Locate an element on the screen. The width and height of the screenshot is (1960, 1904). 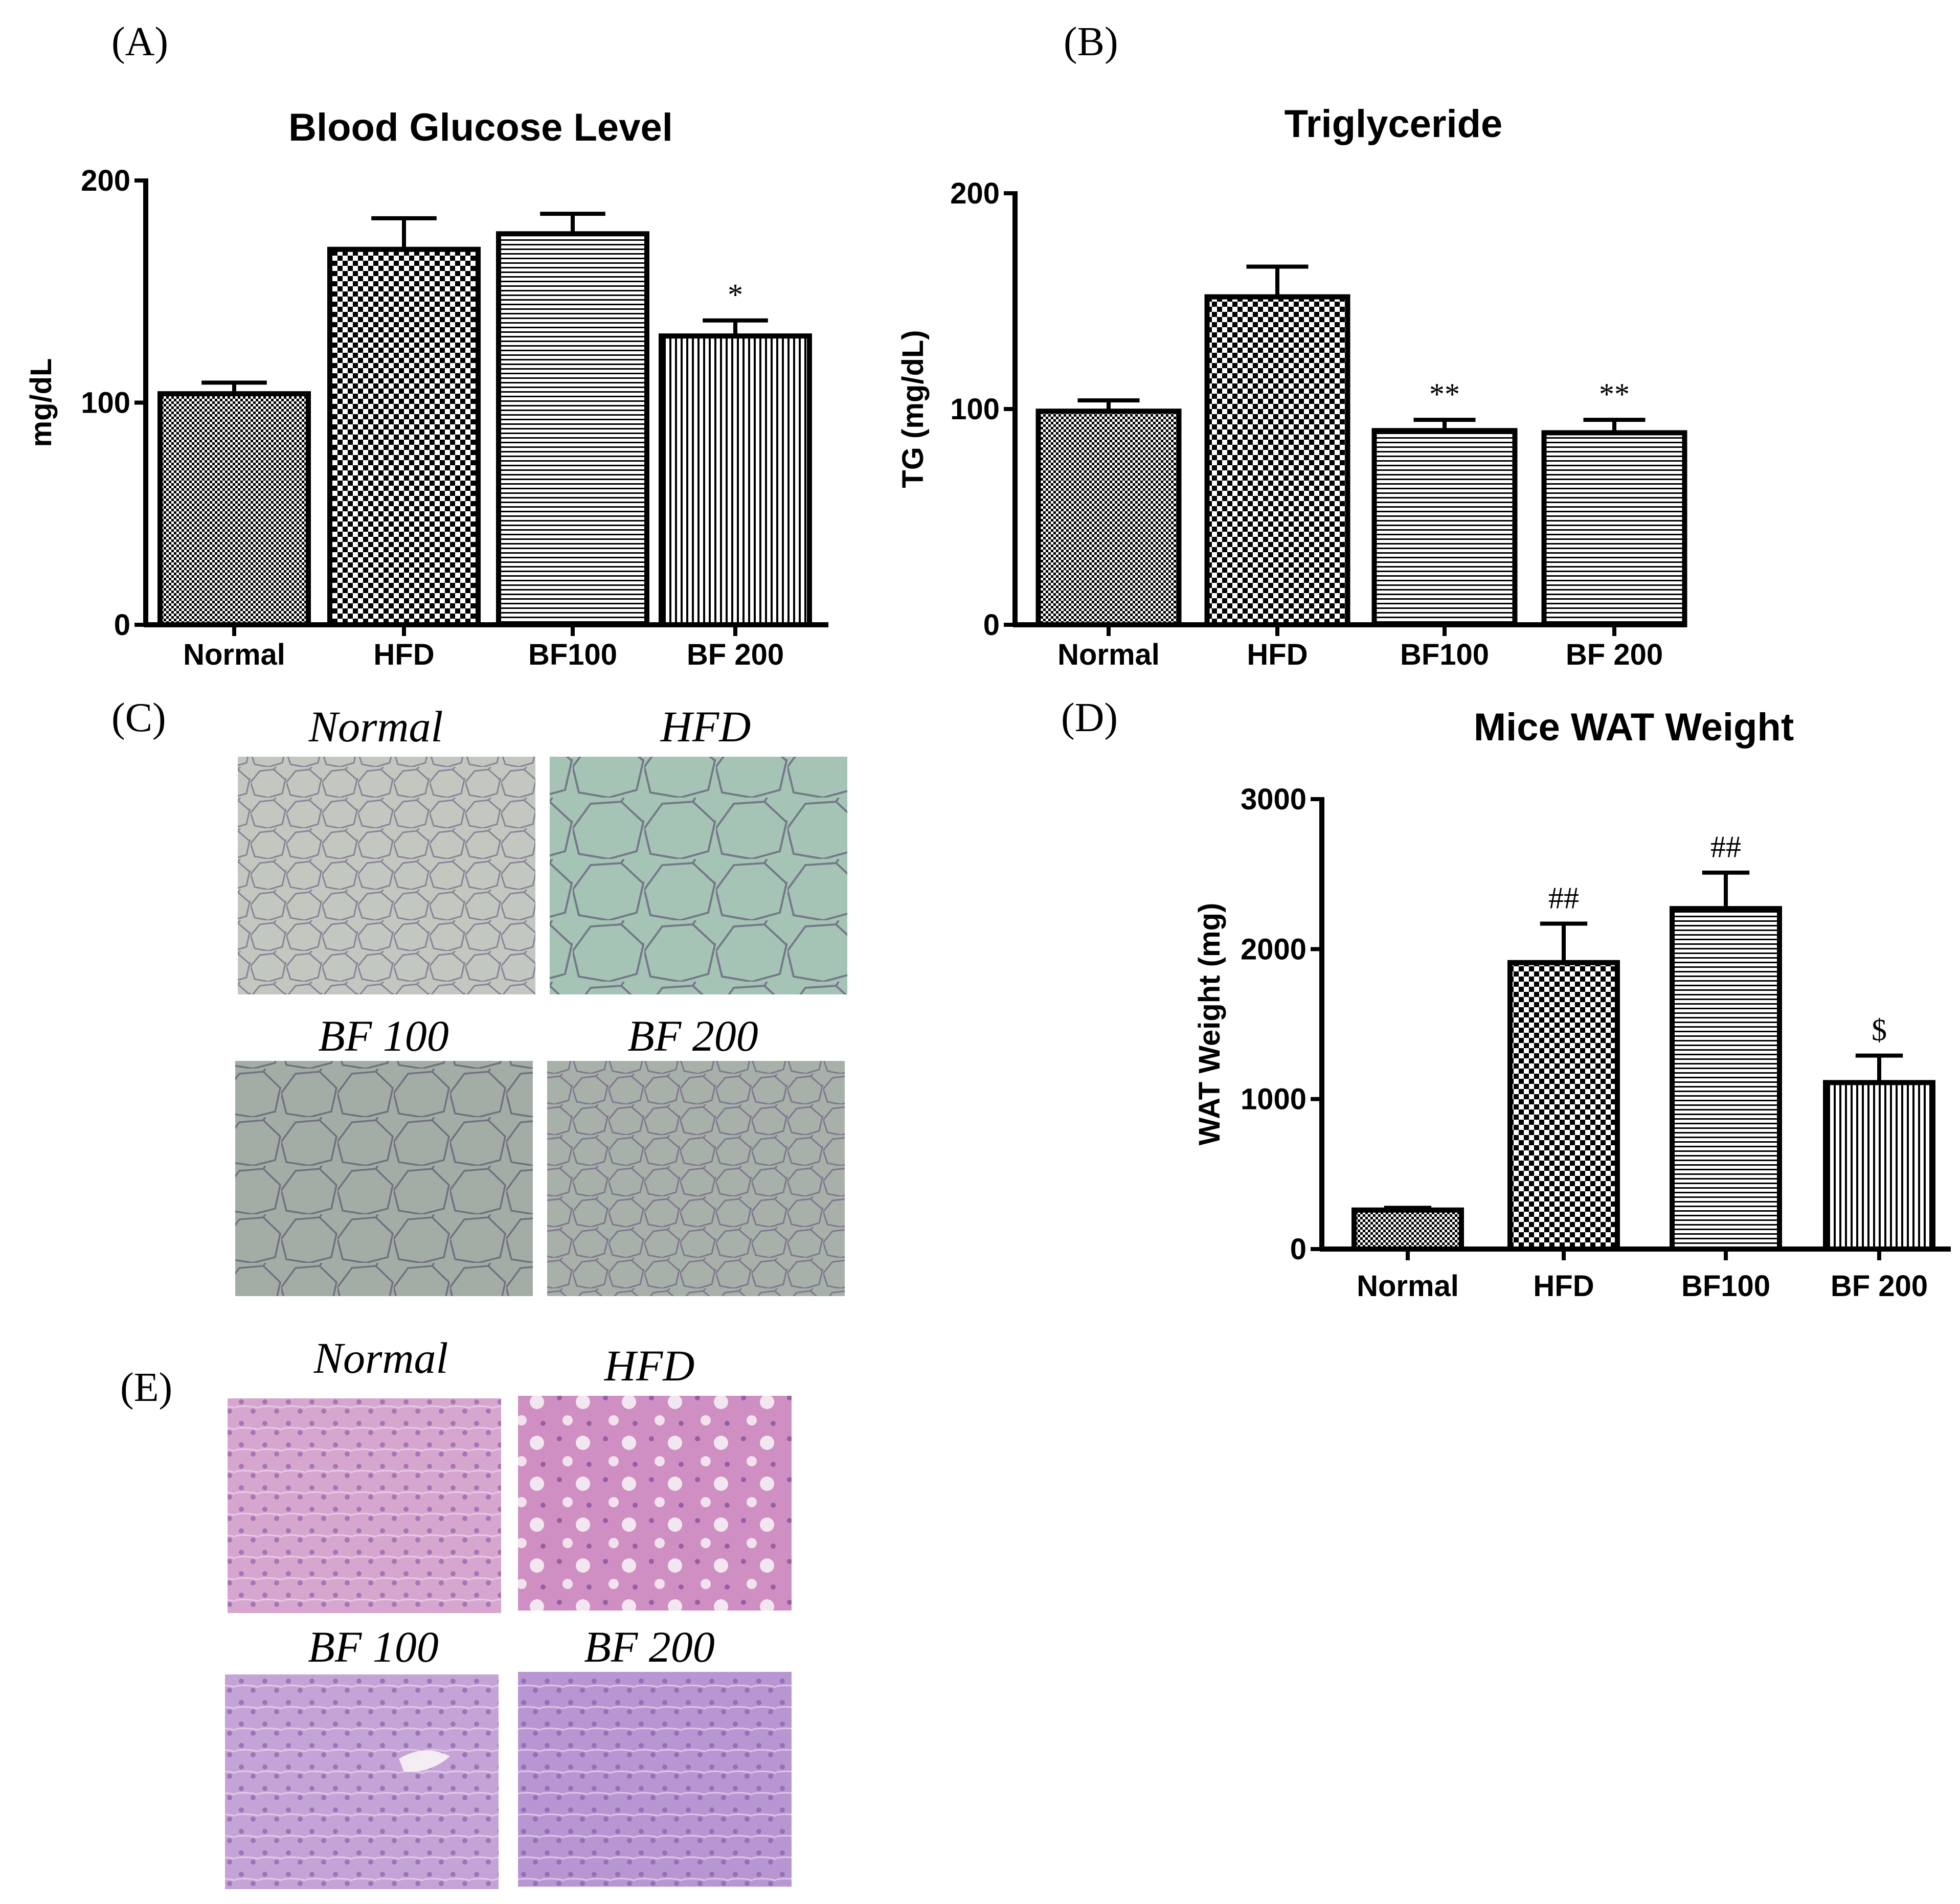
panel-label-c: (C) is located at coordinates (138, 717).